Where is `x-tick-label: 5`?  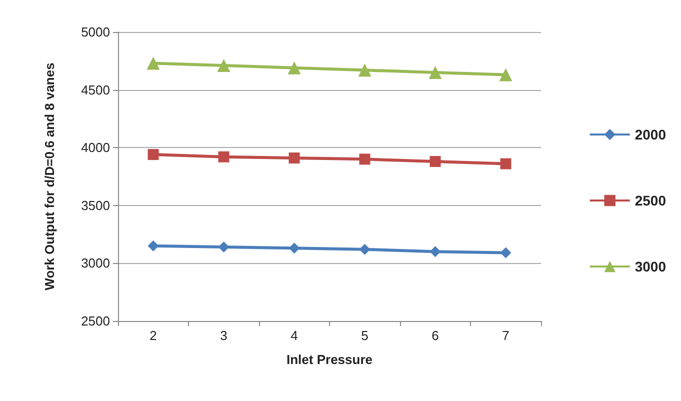 x-tick-label: 5 is located at coordinates (364, 335).